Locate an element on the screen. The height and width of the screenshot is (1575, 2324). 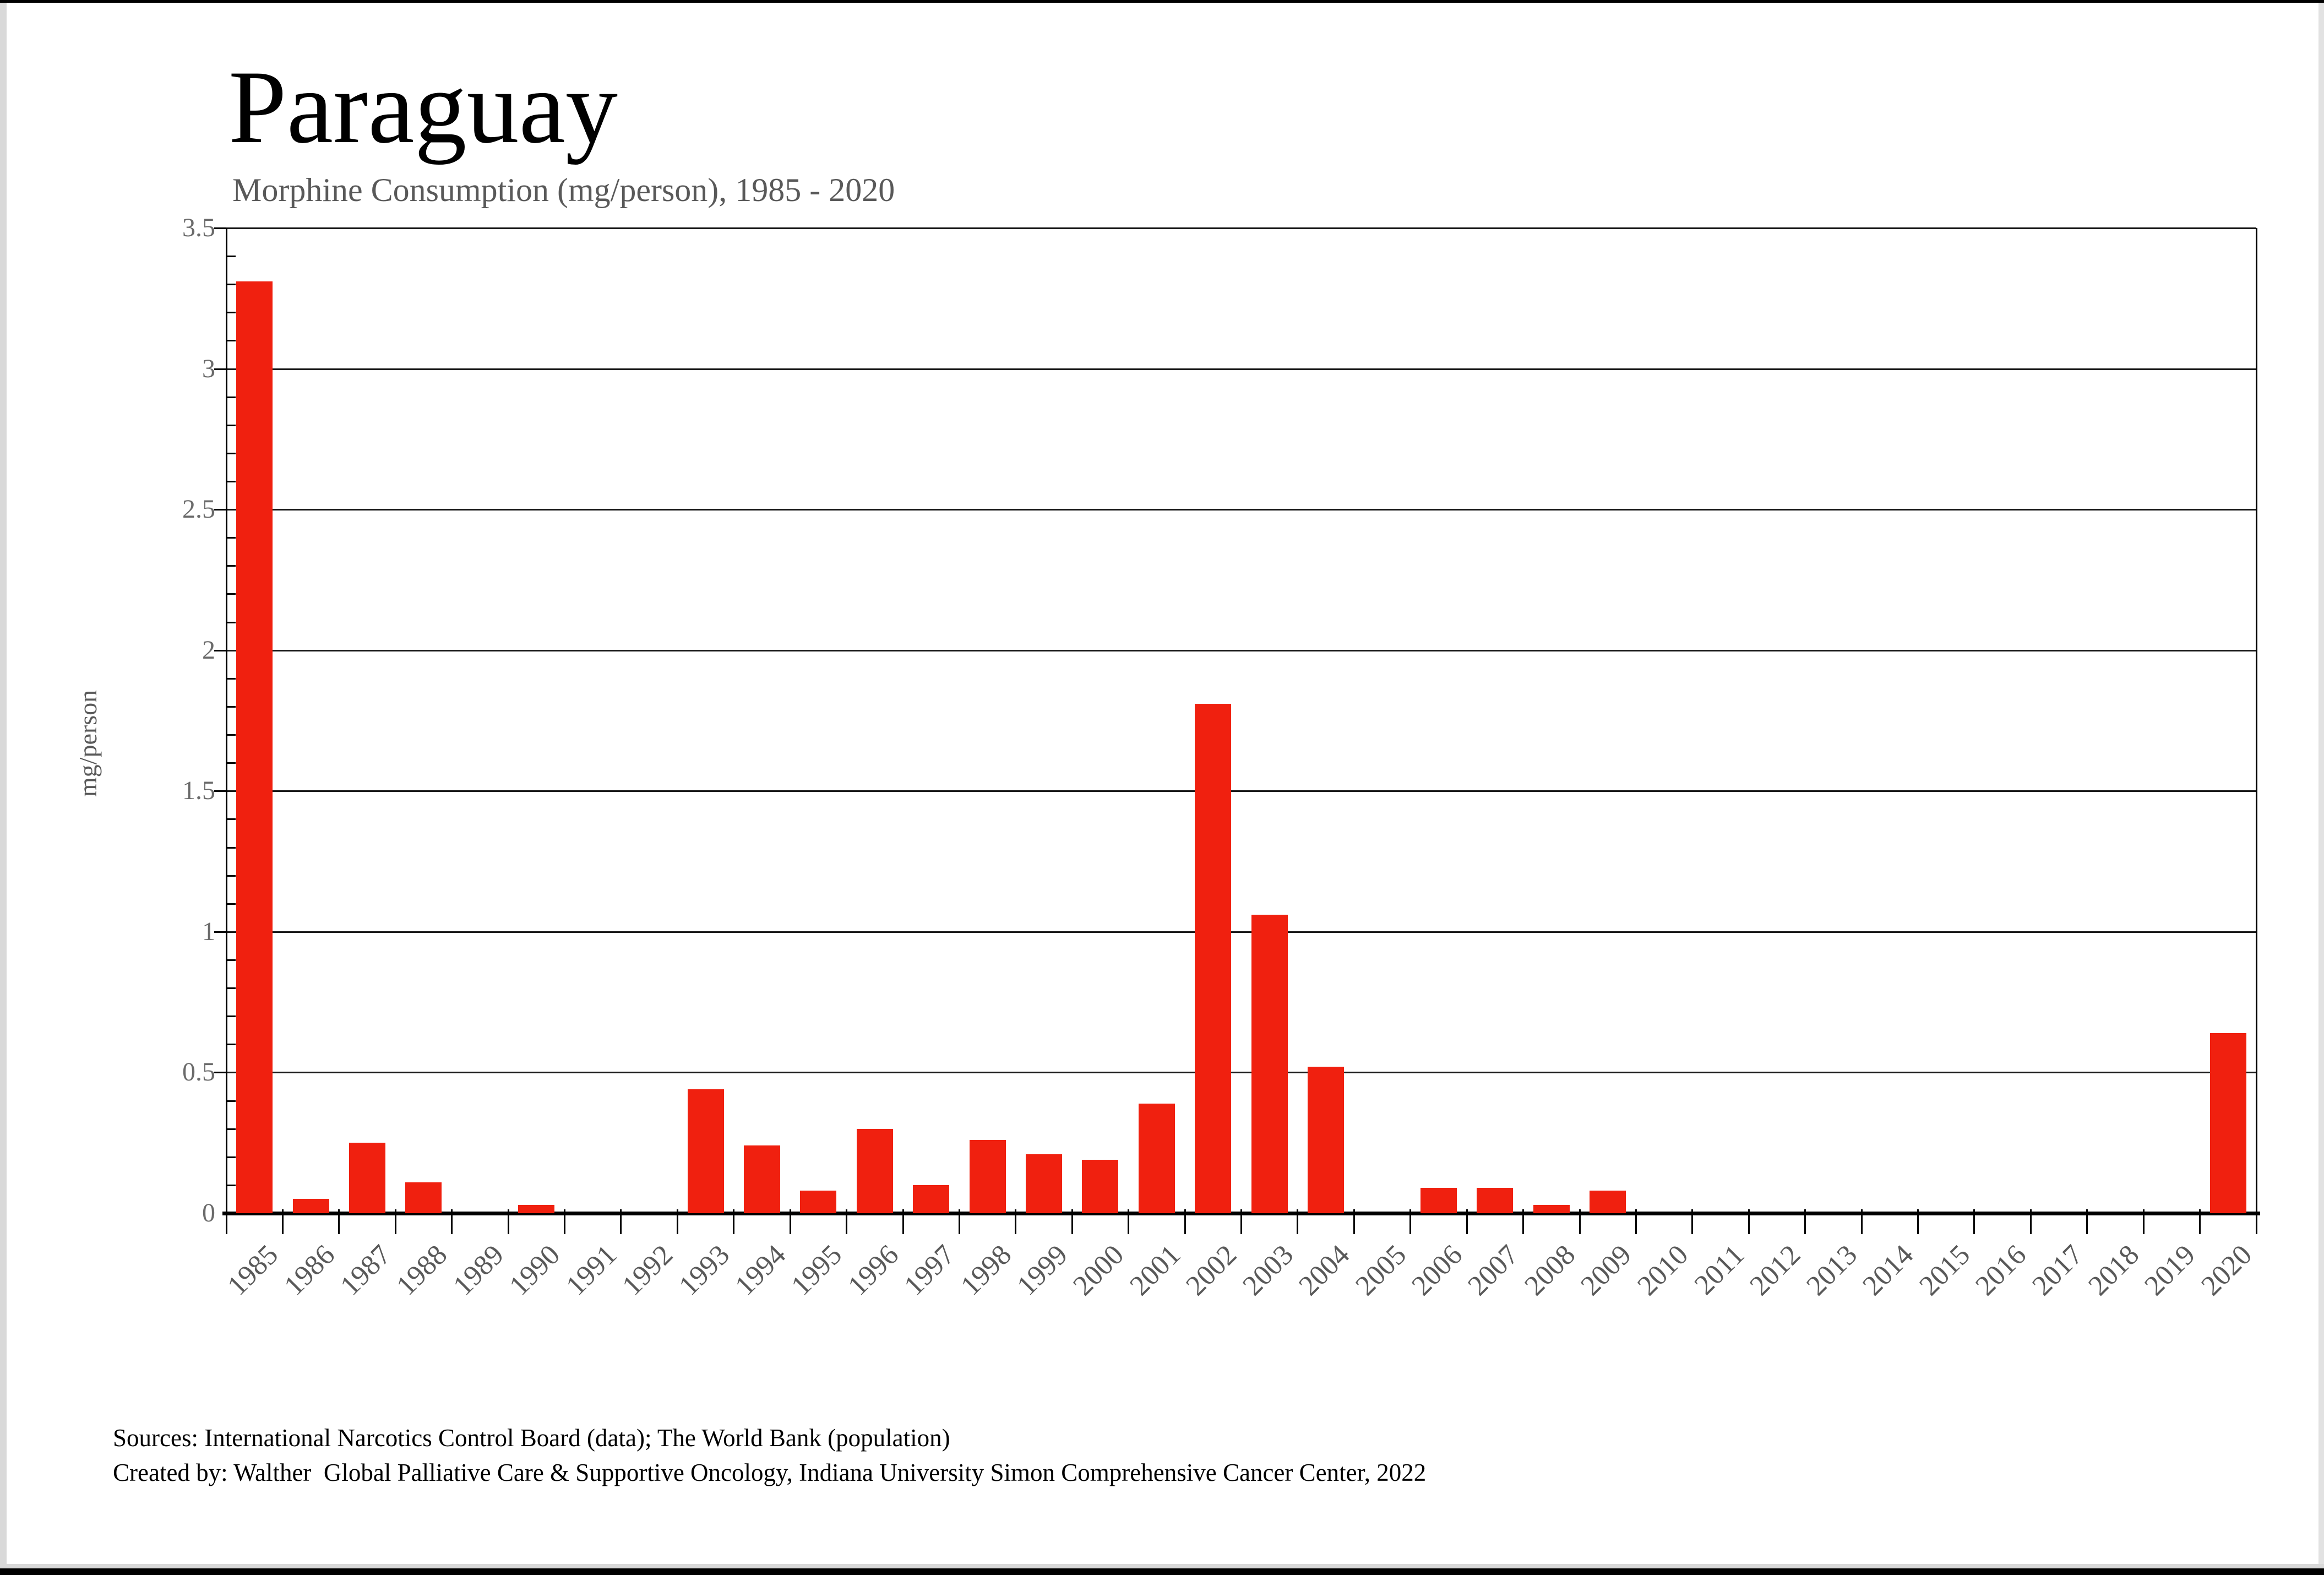
y-tick-label-1: 1 is located at coordinates (208, 931).